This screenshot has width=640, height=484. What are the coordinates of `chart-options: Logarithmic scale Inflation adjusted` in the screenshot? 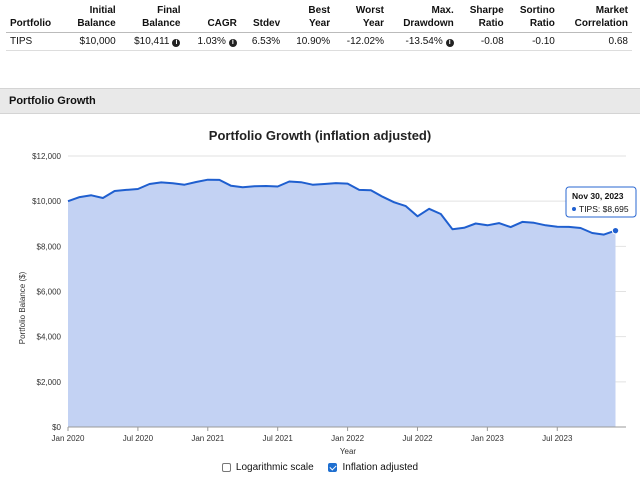 It's located at (320, 468).